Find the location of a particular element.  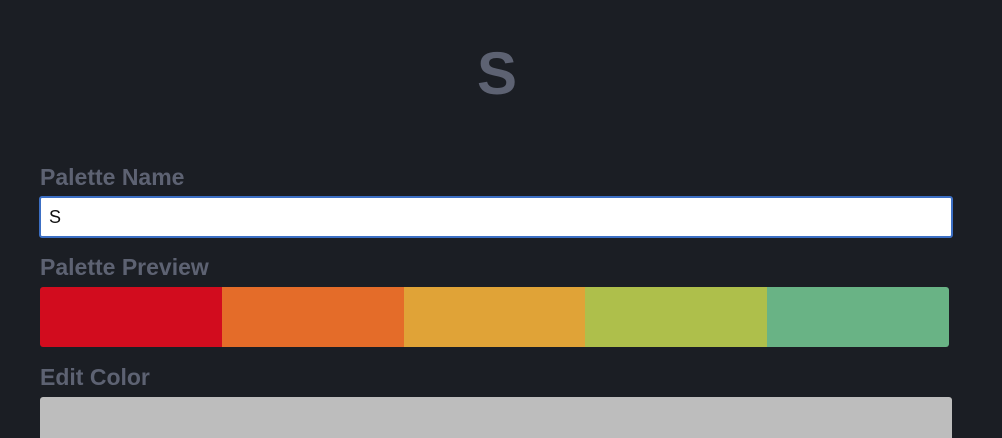

palette-name-label: Palette Name is located at coordinates (112, 177).